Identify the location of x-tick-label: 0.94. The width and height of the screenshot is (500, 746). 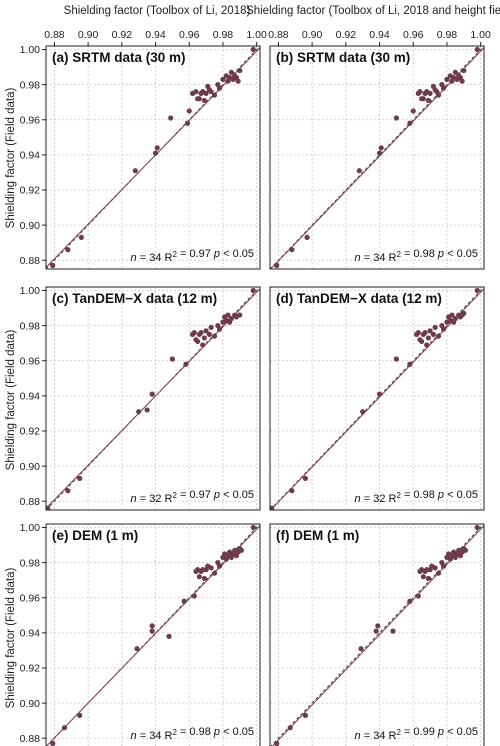
(155, 35).